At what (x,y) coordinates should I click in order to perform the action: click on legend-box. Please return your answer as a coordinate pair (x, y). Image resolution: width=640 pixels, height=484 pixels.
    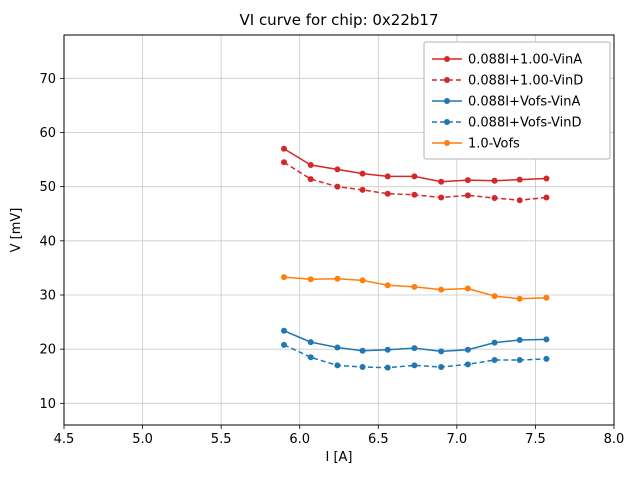
    Looking at the image, I should click on (517, 100).